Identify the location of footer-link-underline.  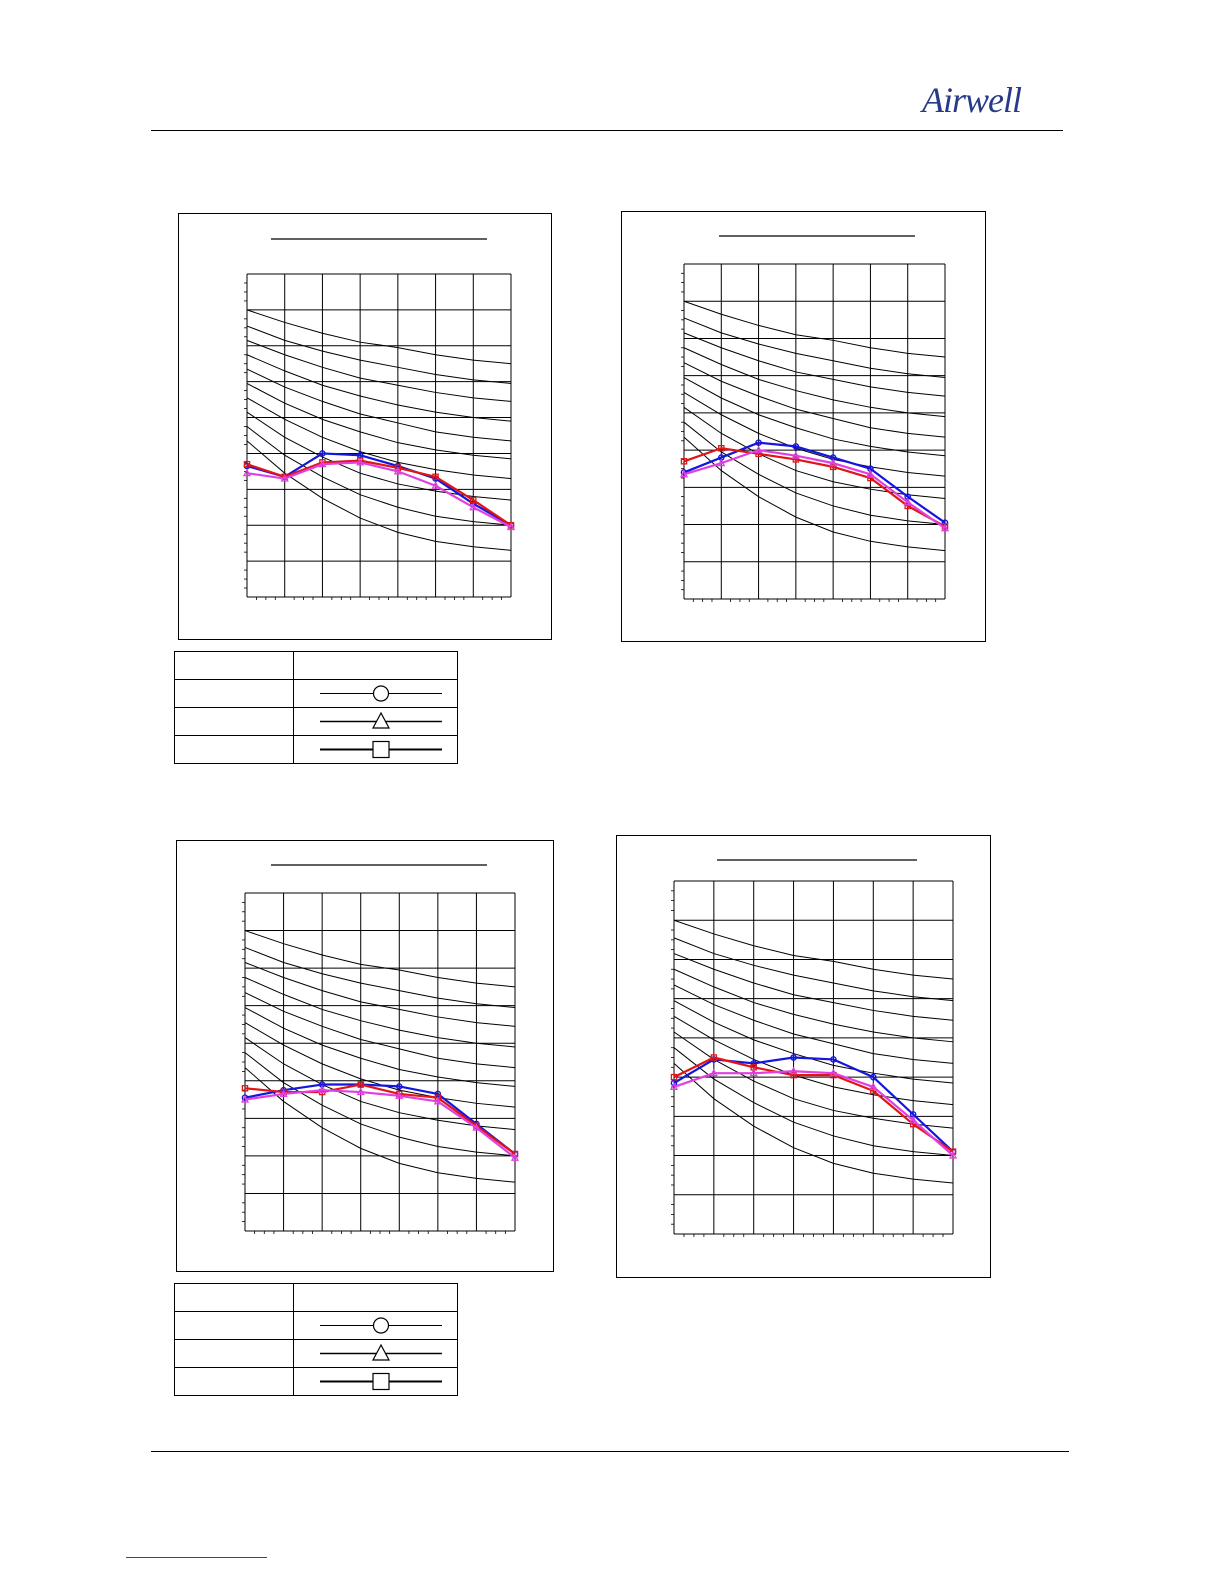
(196, 1557).